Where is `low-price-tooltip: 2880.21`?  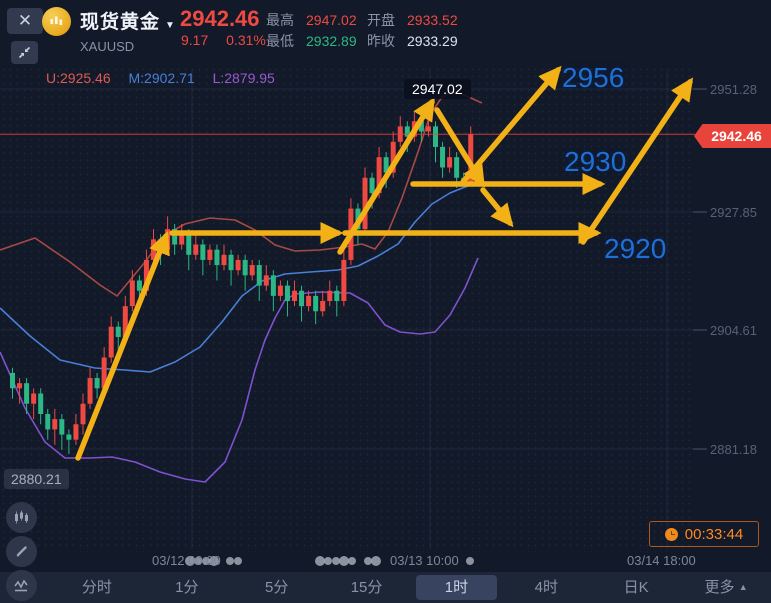
low-price-tooltip: 2880.21 is located at coordinates (36, 479).